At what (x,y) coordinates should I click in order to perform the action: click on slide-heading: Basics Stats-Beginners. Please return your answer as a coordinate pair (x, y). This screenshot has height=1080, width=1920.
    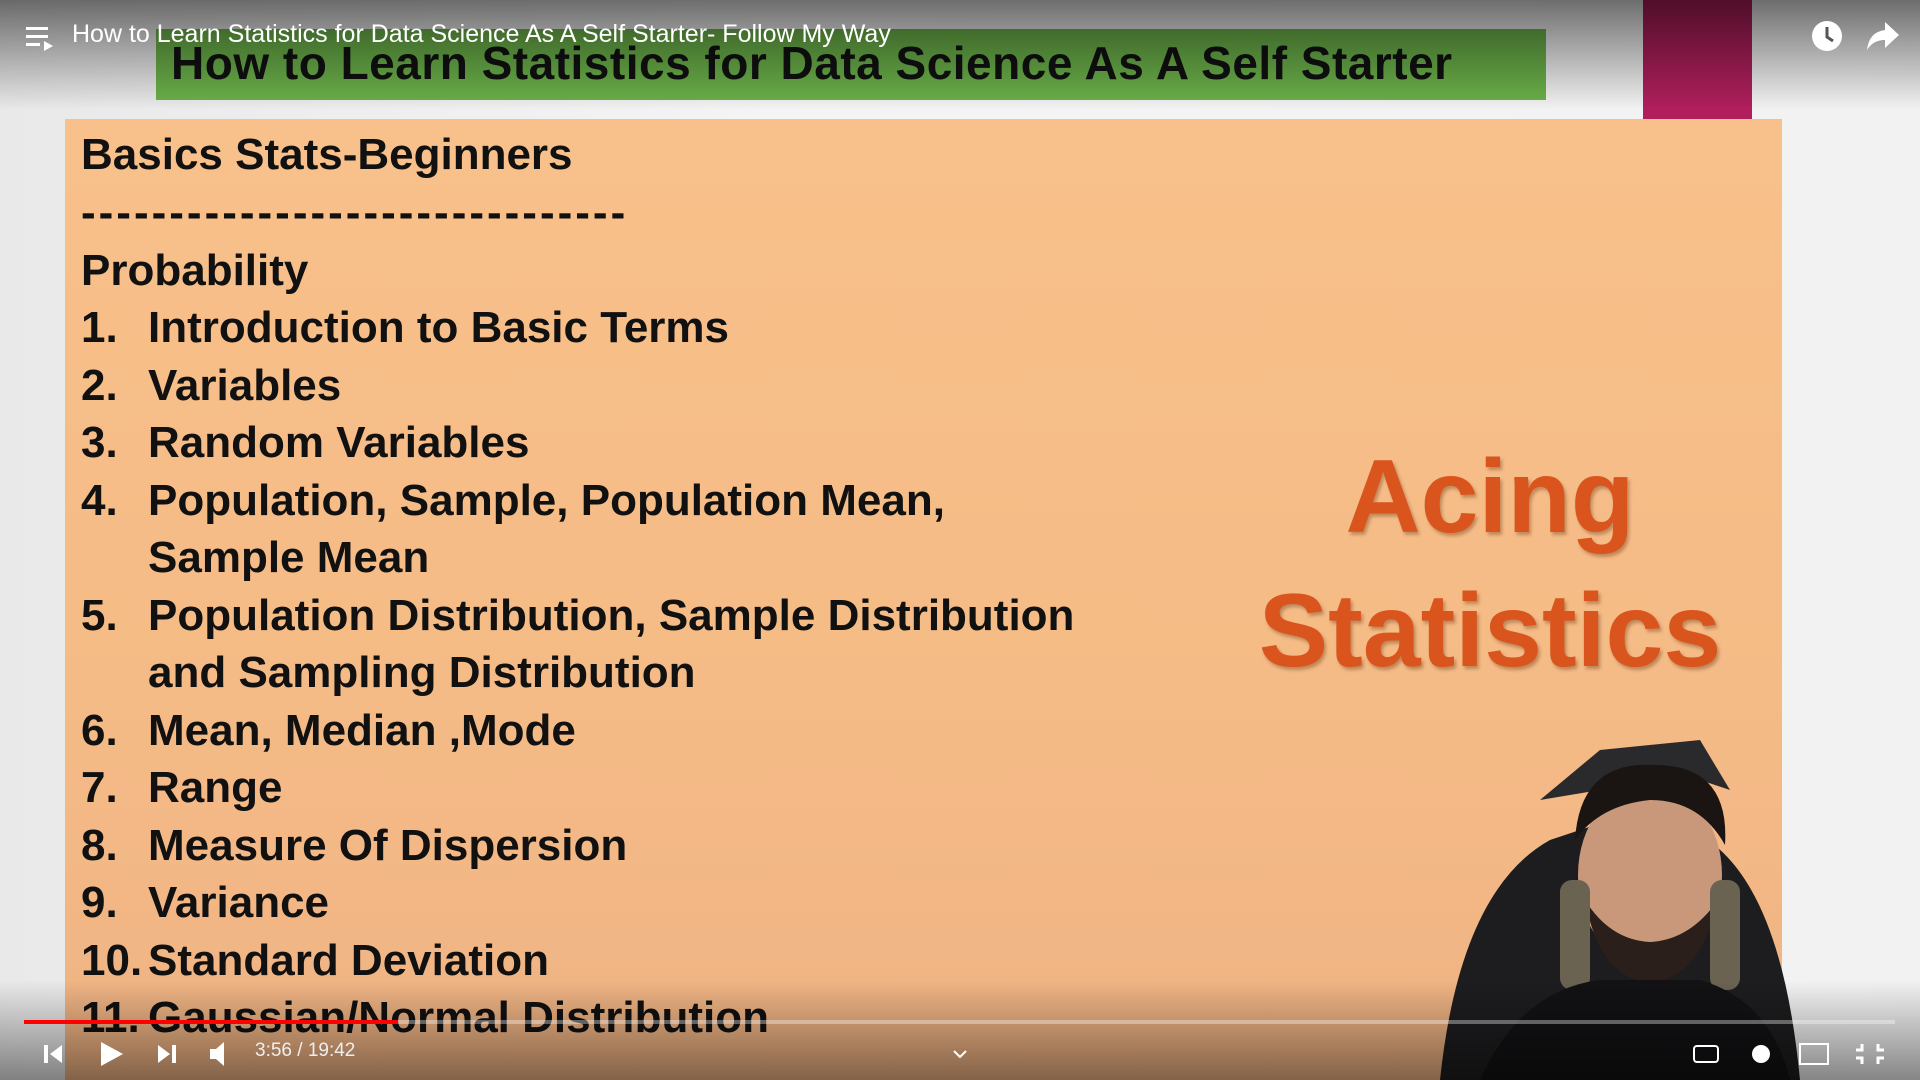
    Looking at the image, I should click on (327, 154).